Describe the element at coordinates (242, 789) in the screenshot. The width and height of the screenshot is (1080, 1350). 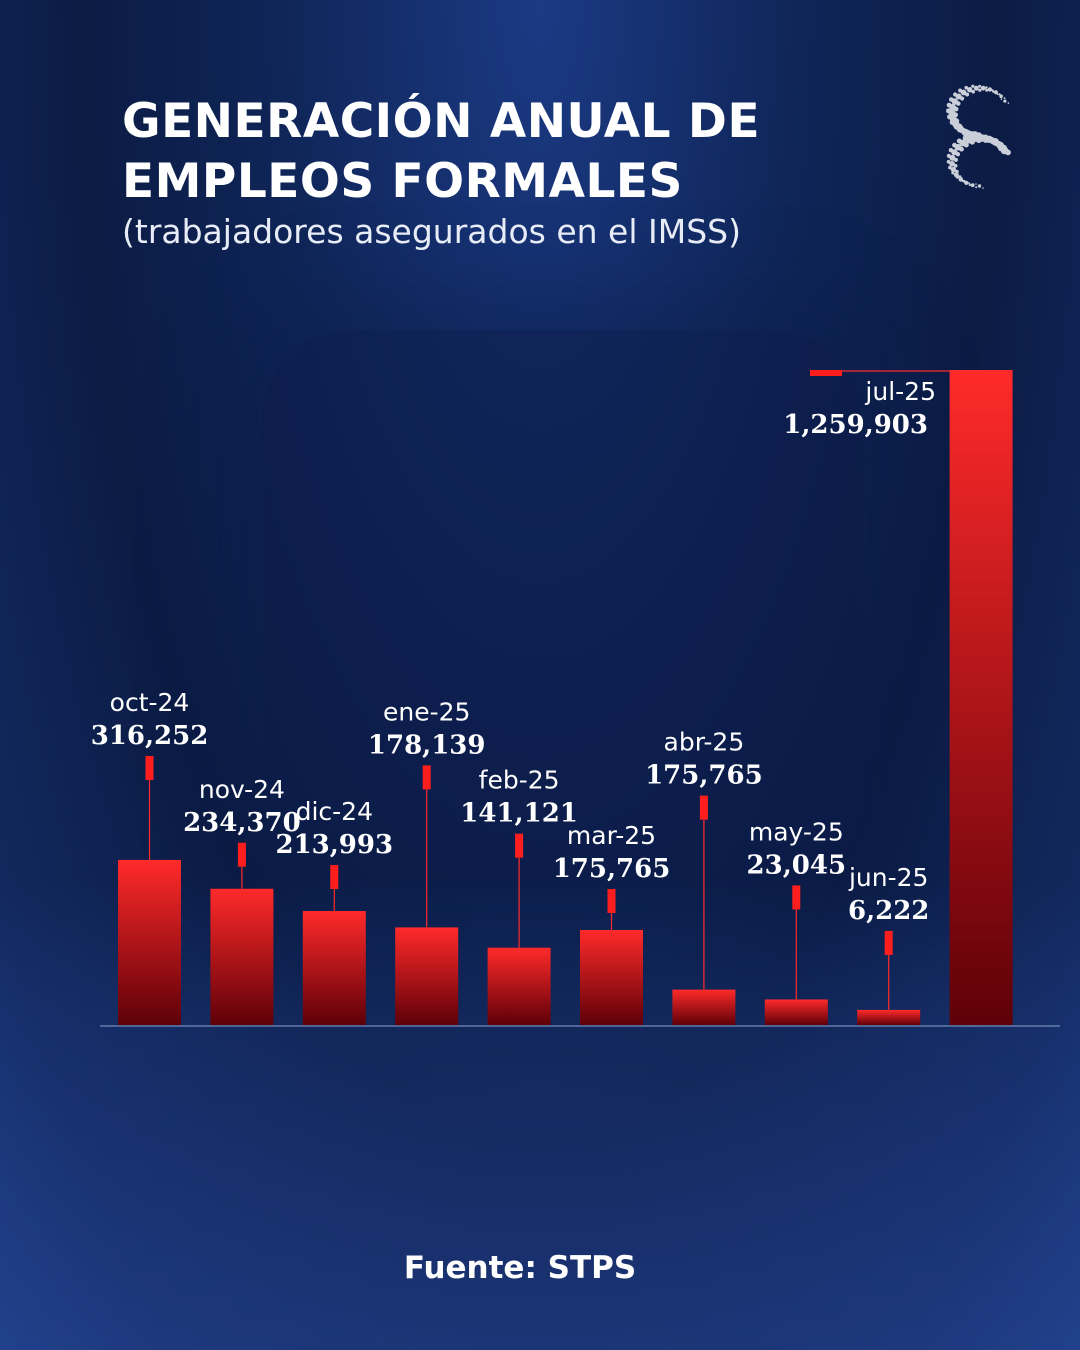
I see `category-label-nov-24: nov-24` at that location.